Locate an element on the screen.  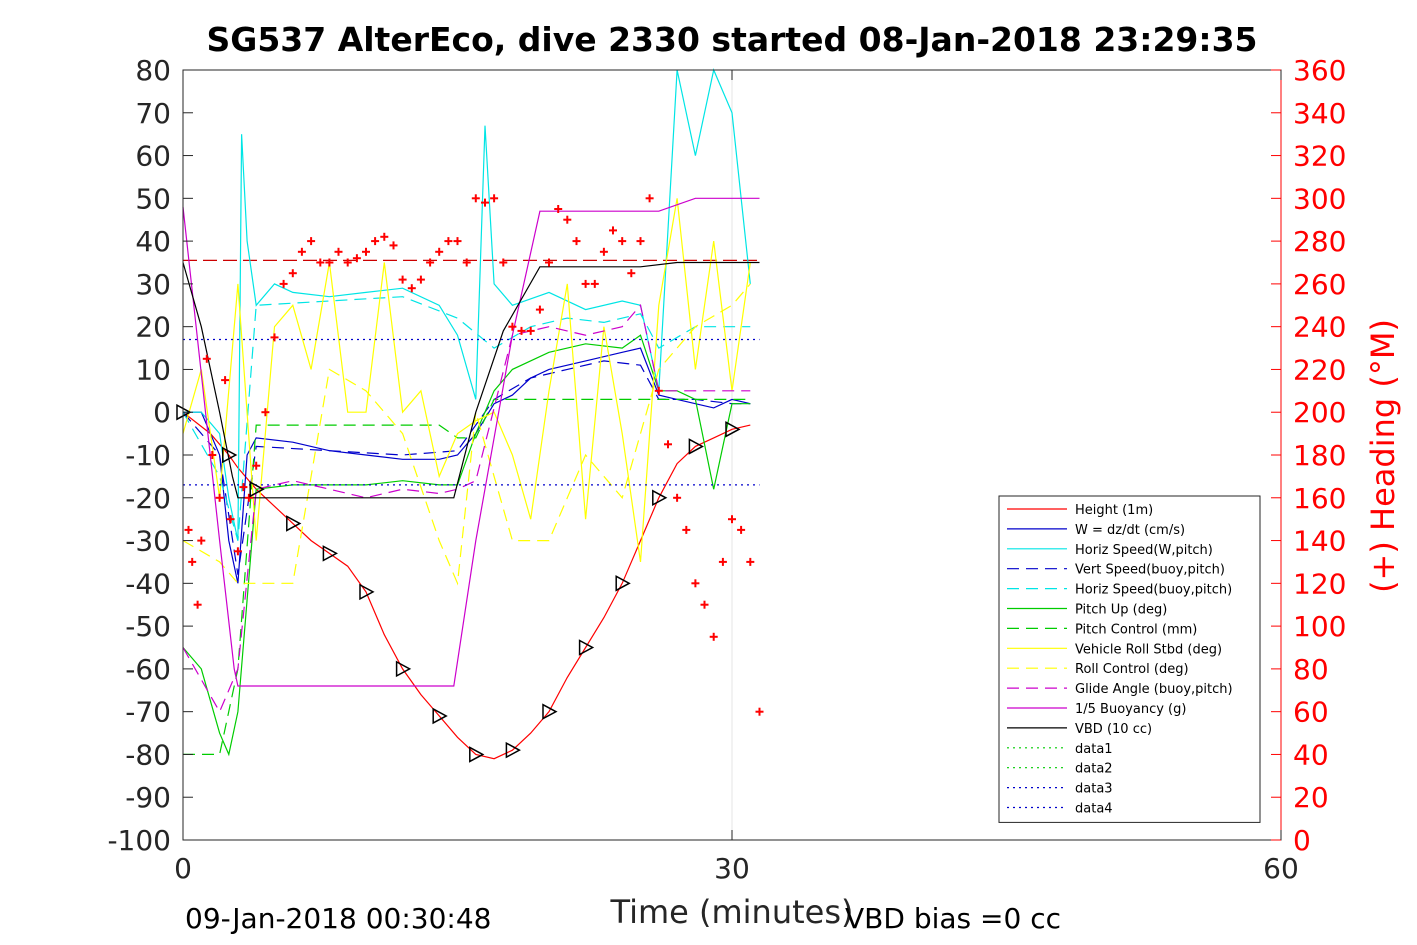
legend-label: Pitch Control (mm) is located at coordinates (1136, 629).